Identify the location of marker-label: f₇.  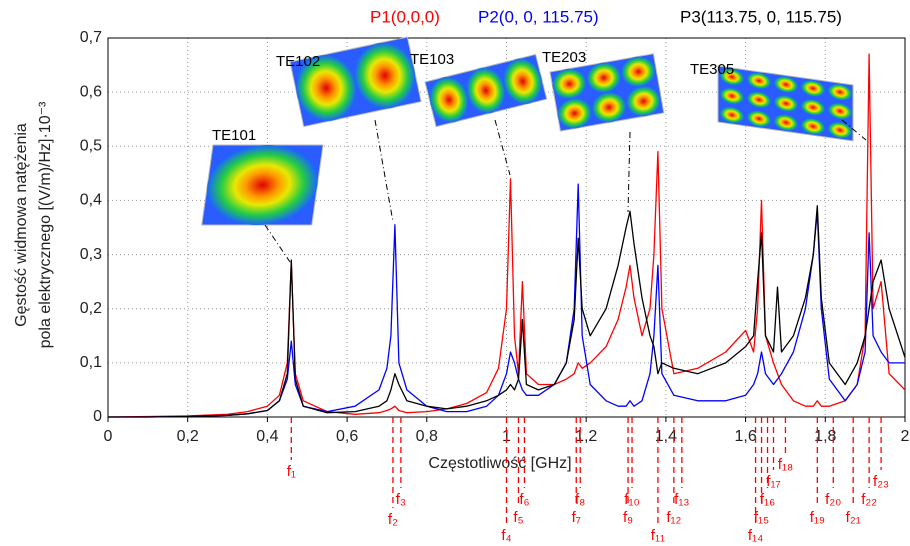
(576, 517).